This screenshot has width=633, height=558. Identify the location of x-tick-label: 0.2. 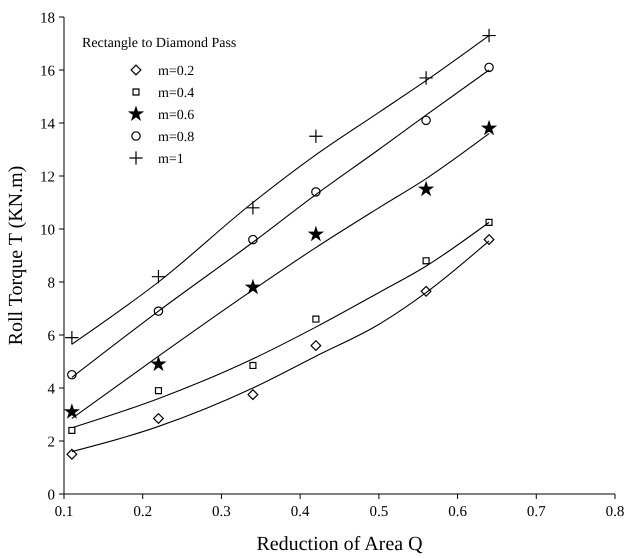
(142, 512).